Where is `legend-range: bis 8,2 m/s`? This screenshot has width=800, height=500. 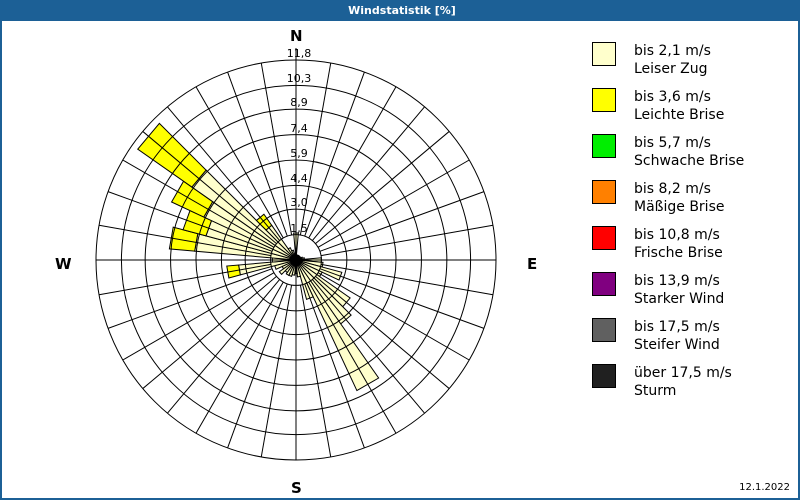
legend-range: bis 8,2 m/s is located at coordinates (672, 189).